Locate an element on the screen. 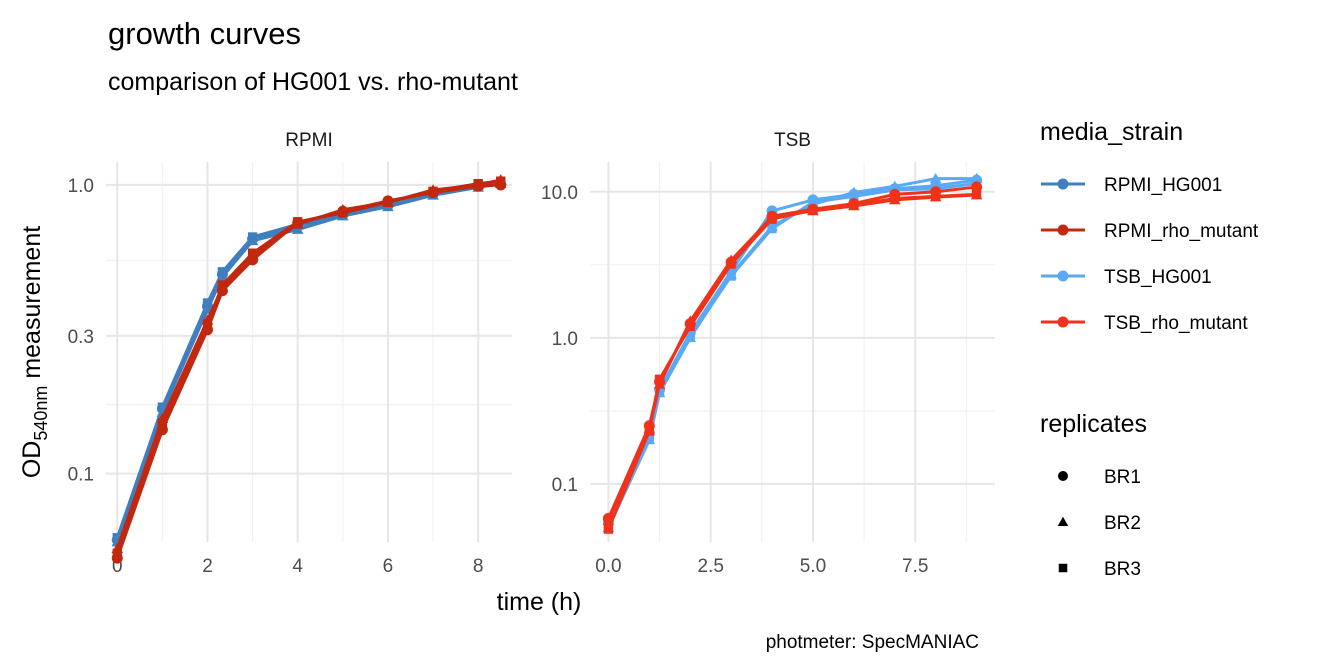 The width and height of the screenshot is (1344, 672). legend-item-br3: BR3 is located at coordinates (1099, 569).